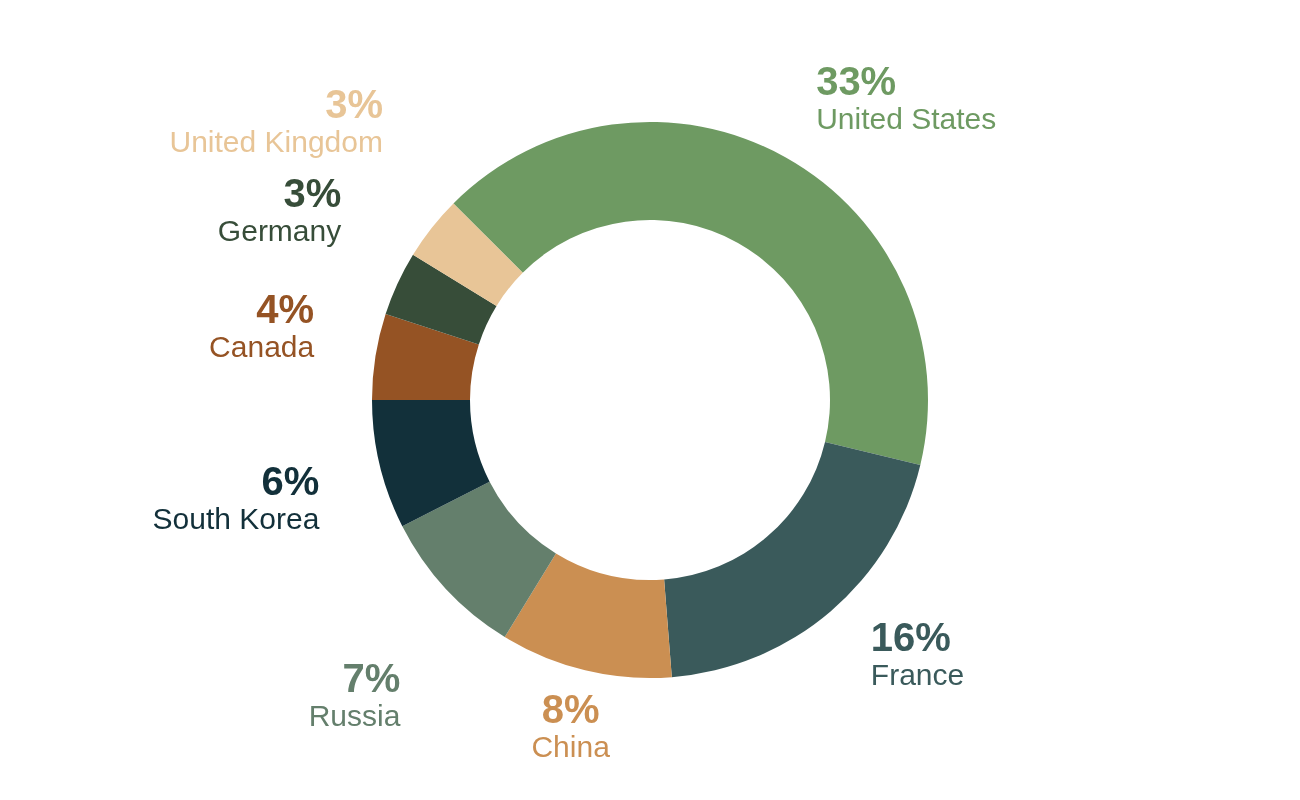  What do you see at coordinates (290, 481) in the screenshot?
I see `data-label: 6%` at bounding box center [290, 481].